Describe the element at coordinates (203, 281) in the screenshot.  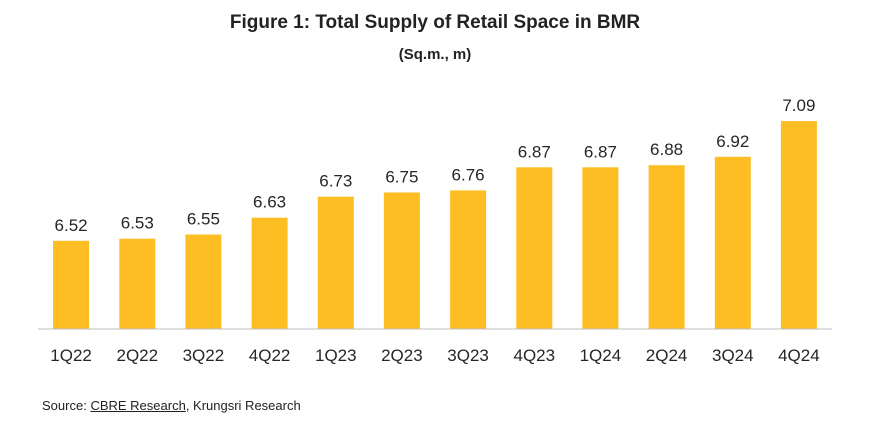
I see `bar-3Q22` at that location.